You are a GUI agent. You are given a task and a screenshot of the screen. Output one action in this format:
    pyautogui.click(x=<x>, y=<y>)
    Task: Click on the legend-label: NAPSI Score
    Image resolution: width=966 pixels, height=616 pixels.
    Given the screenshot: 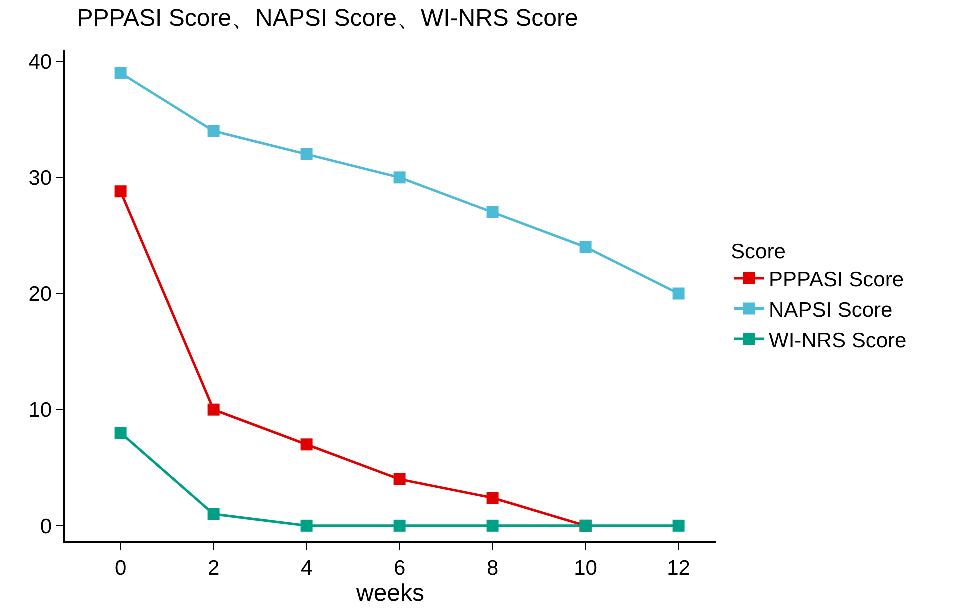 What is the action you would take?
    pyautogui.click(x=831, y=310)
    